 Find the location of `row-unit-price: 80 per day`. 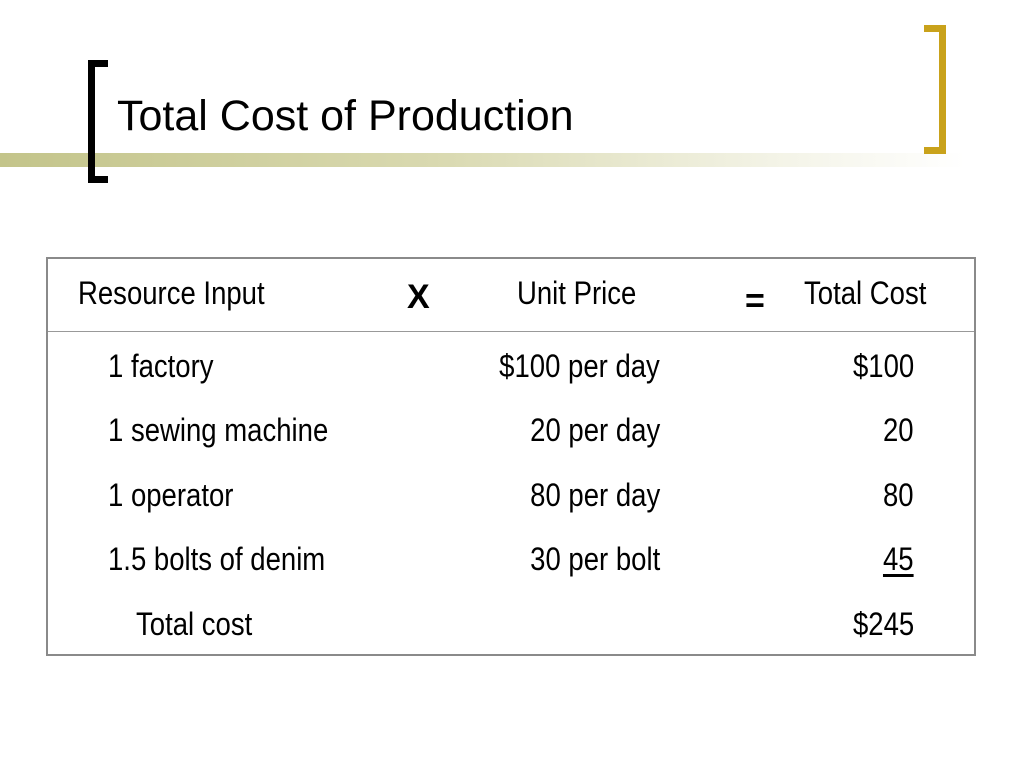

row-unit-price: 80 per day is located at coordinates (594, 495).